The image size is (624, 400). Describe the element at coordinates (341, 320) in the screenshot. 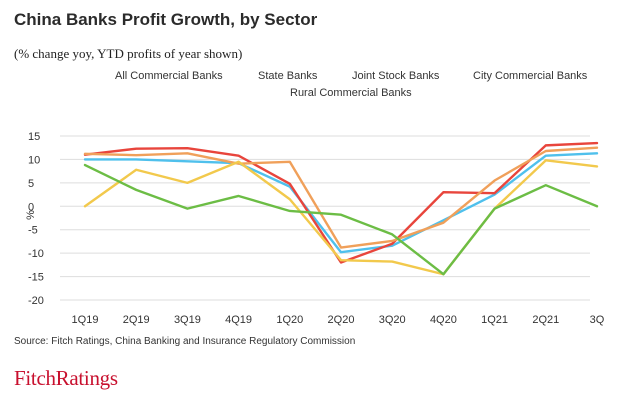

I see `x-tick-label: 2Q20` at that location.